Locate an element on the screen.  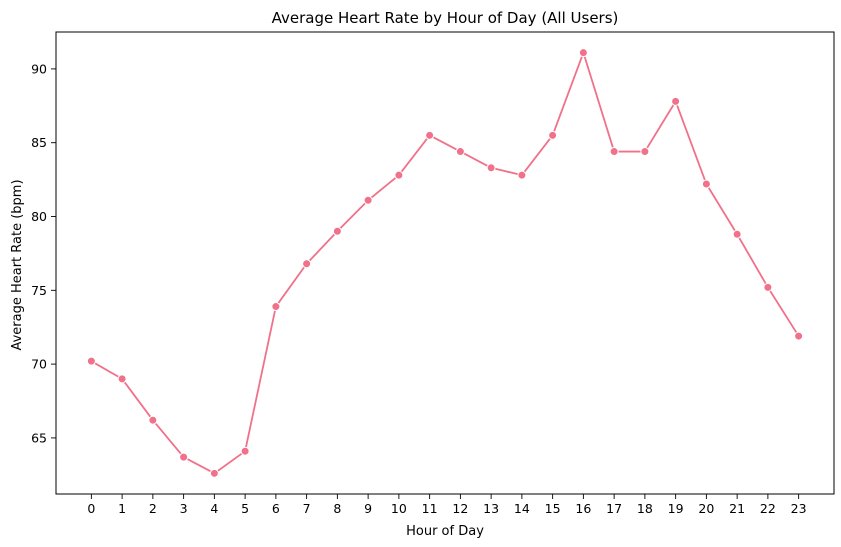
x-tick-label: 0 is located at coordinates (91, 508).